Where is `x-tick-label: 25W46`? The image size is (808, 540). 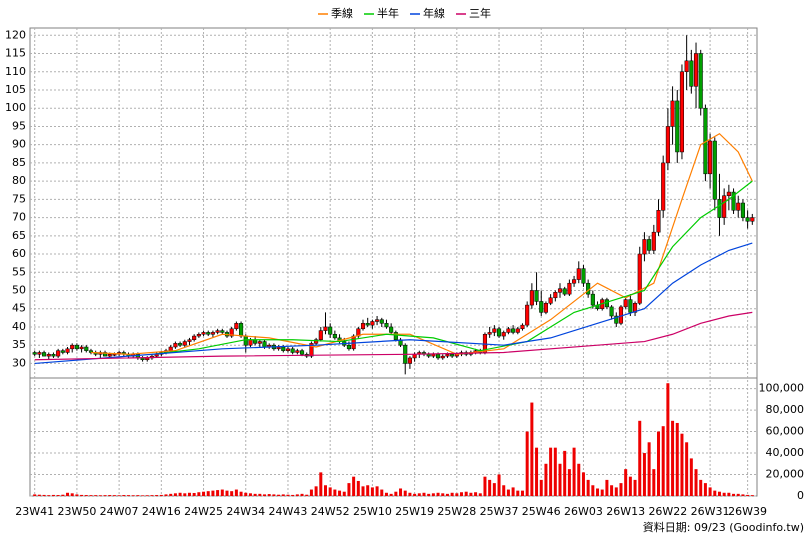
x-tick-label: 25W46 is located at coordinates (541, 511).